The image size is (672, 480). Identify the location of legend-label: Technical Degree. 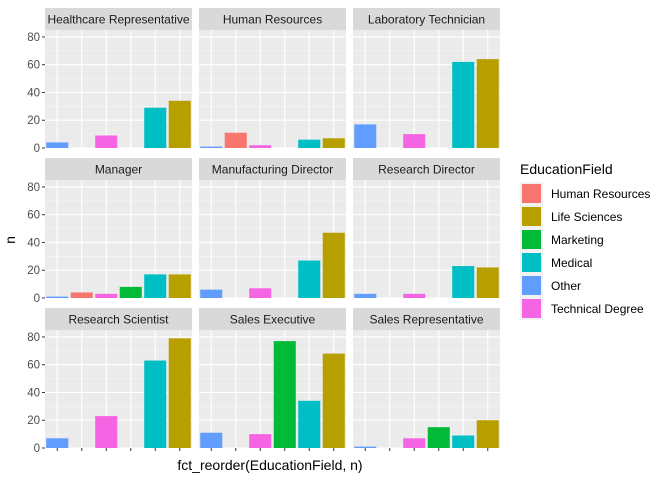
(597, 309).